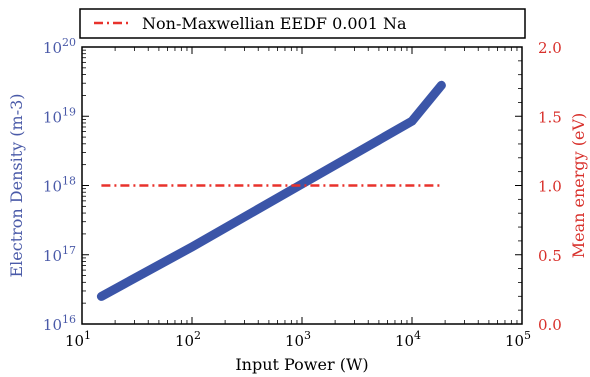 The height and width of the screenshot is (377, 590). What do you see at coordinates (550, 48) in the screenshot?
I see `y-right-tick-label: 2.0` at bounding box center [550, 48].